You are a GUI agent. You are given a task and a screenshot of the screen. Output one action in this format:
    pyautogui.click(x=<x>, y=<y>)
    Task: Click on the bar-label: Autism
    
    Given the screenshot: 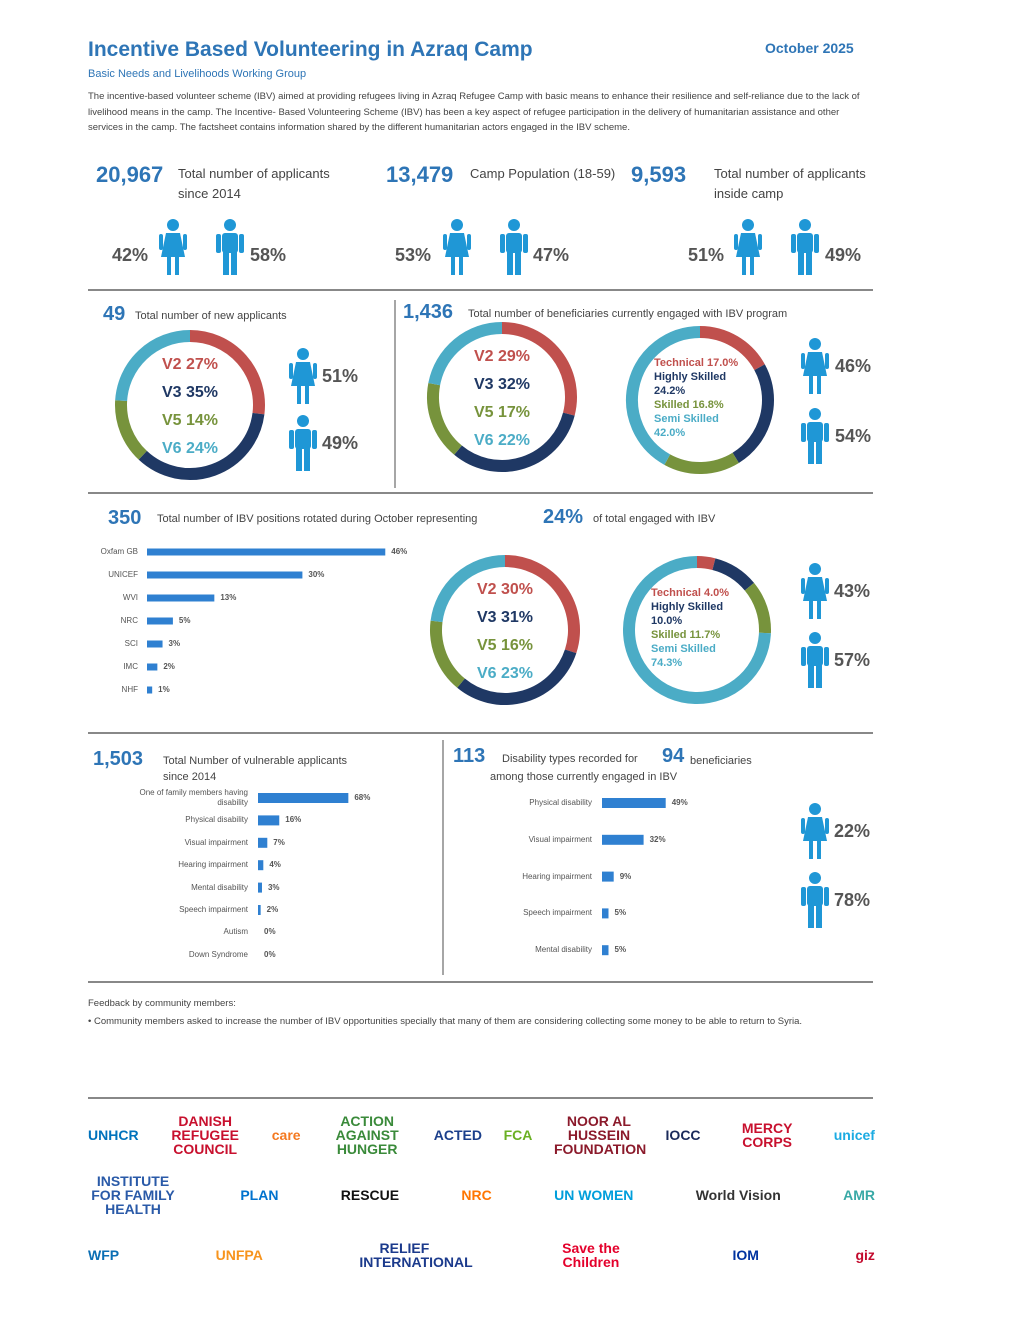 What is the action you would take?
    pyautogui.click(x=235, y=932)
    